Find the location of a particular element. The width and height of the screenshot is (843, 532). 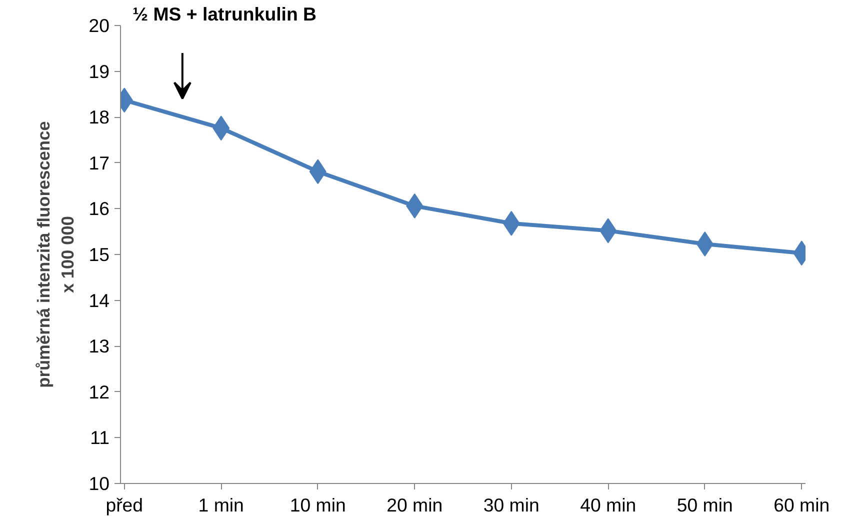

x-tick-label: 20 min is located at coordinates (414, 505).